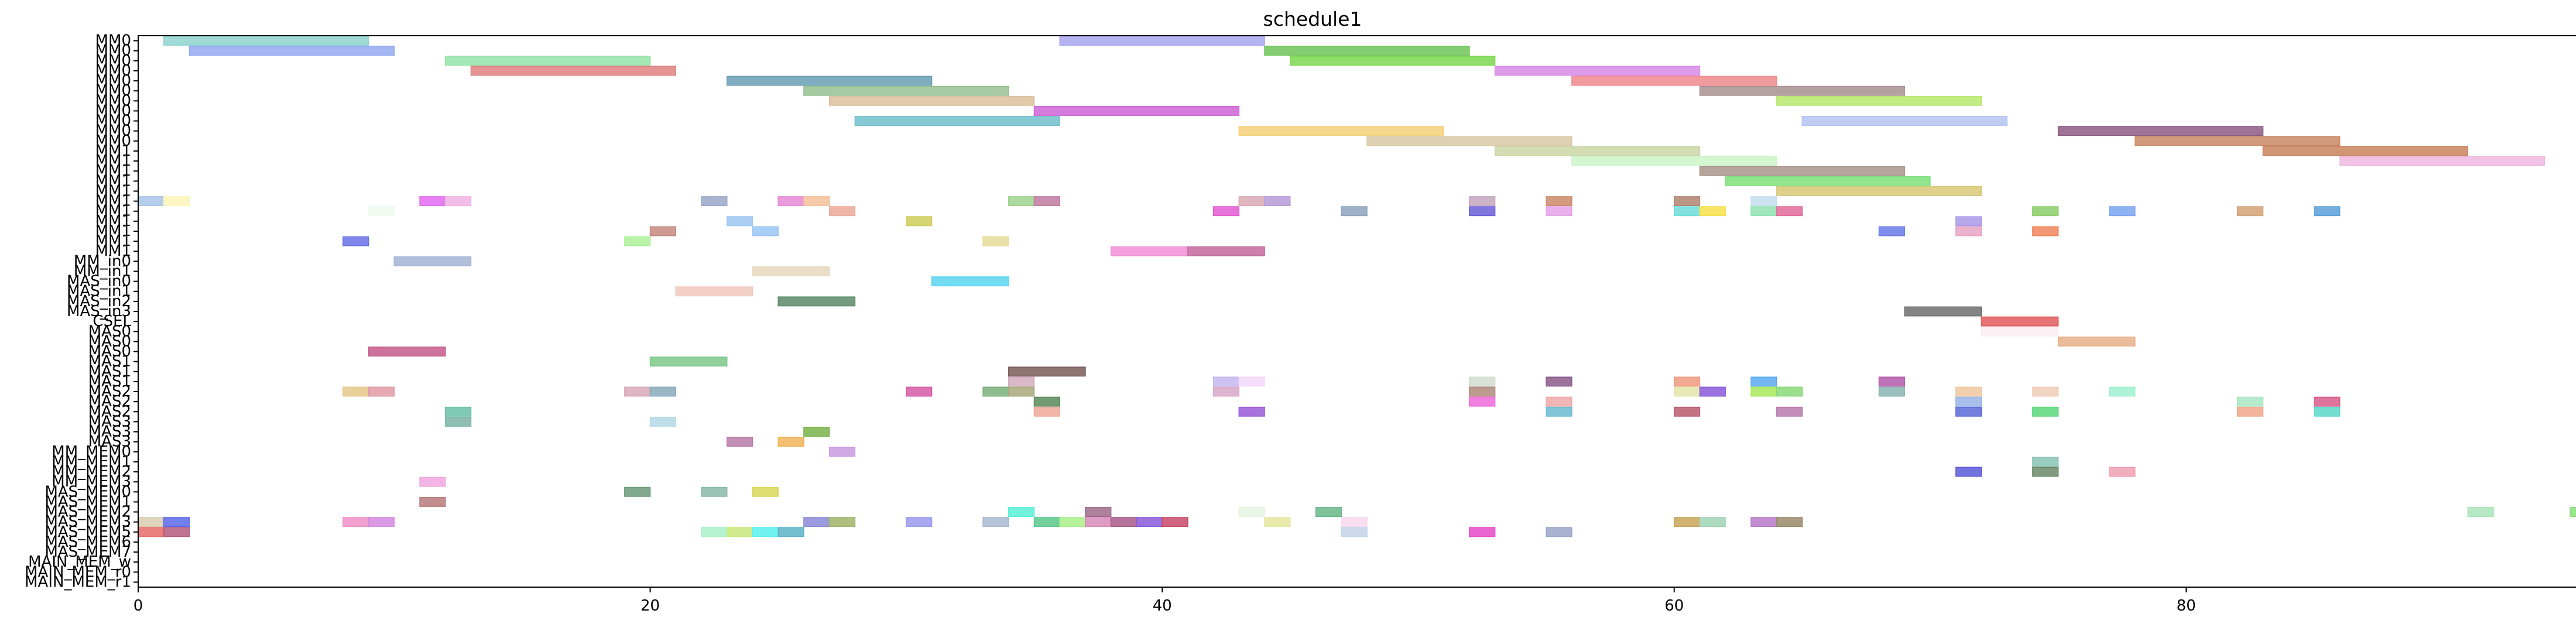 The image size is (2576, 617). I want to click on x-tick-label: 0, so click(138, 606).